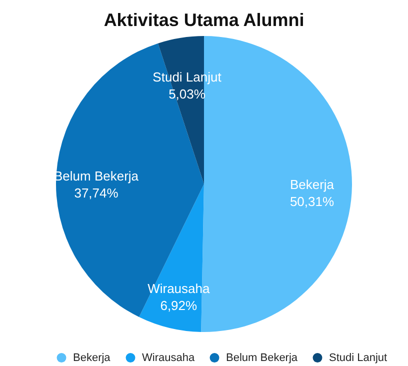 This screenshot has height=366, width=408. What do you see at coordinates (358, 358) in the screenshot?
I see `legend-label: Studi Lanjut` at bounding box center [358, 358].